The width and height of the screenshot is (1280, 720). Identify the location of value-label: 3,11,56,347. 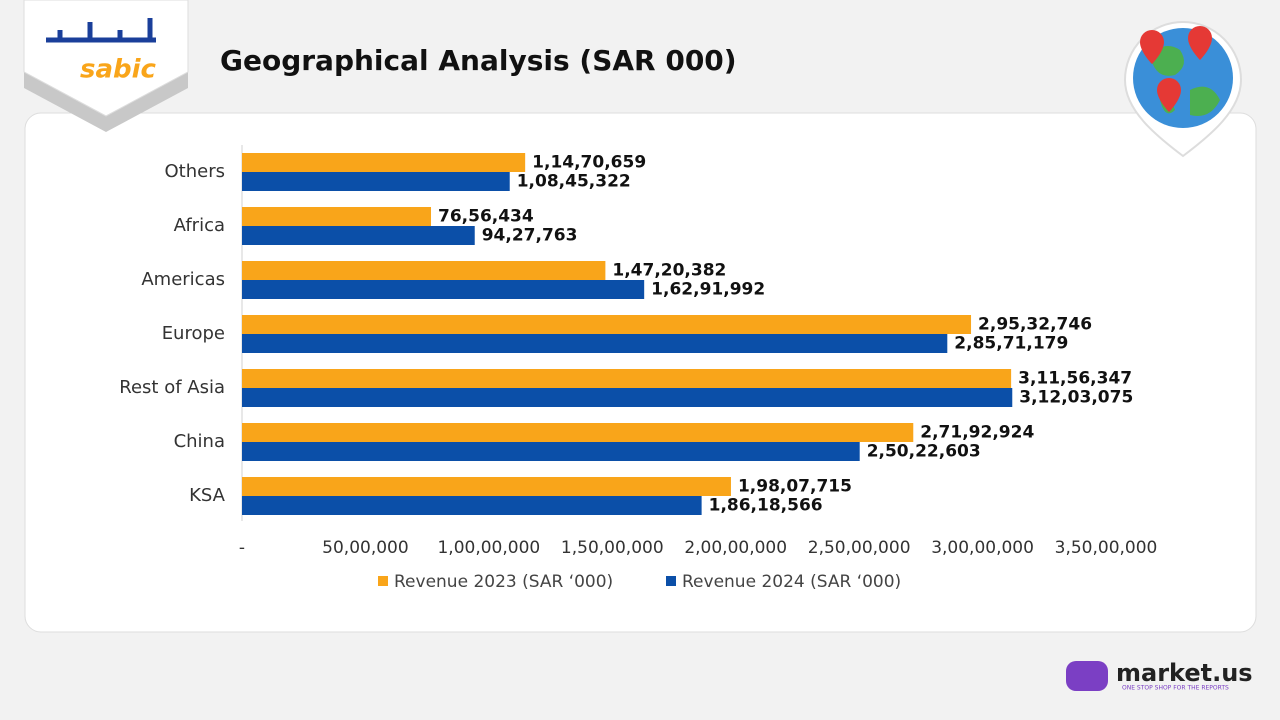
(1075, 379).